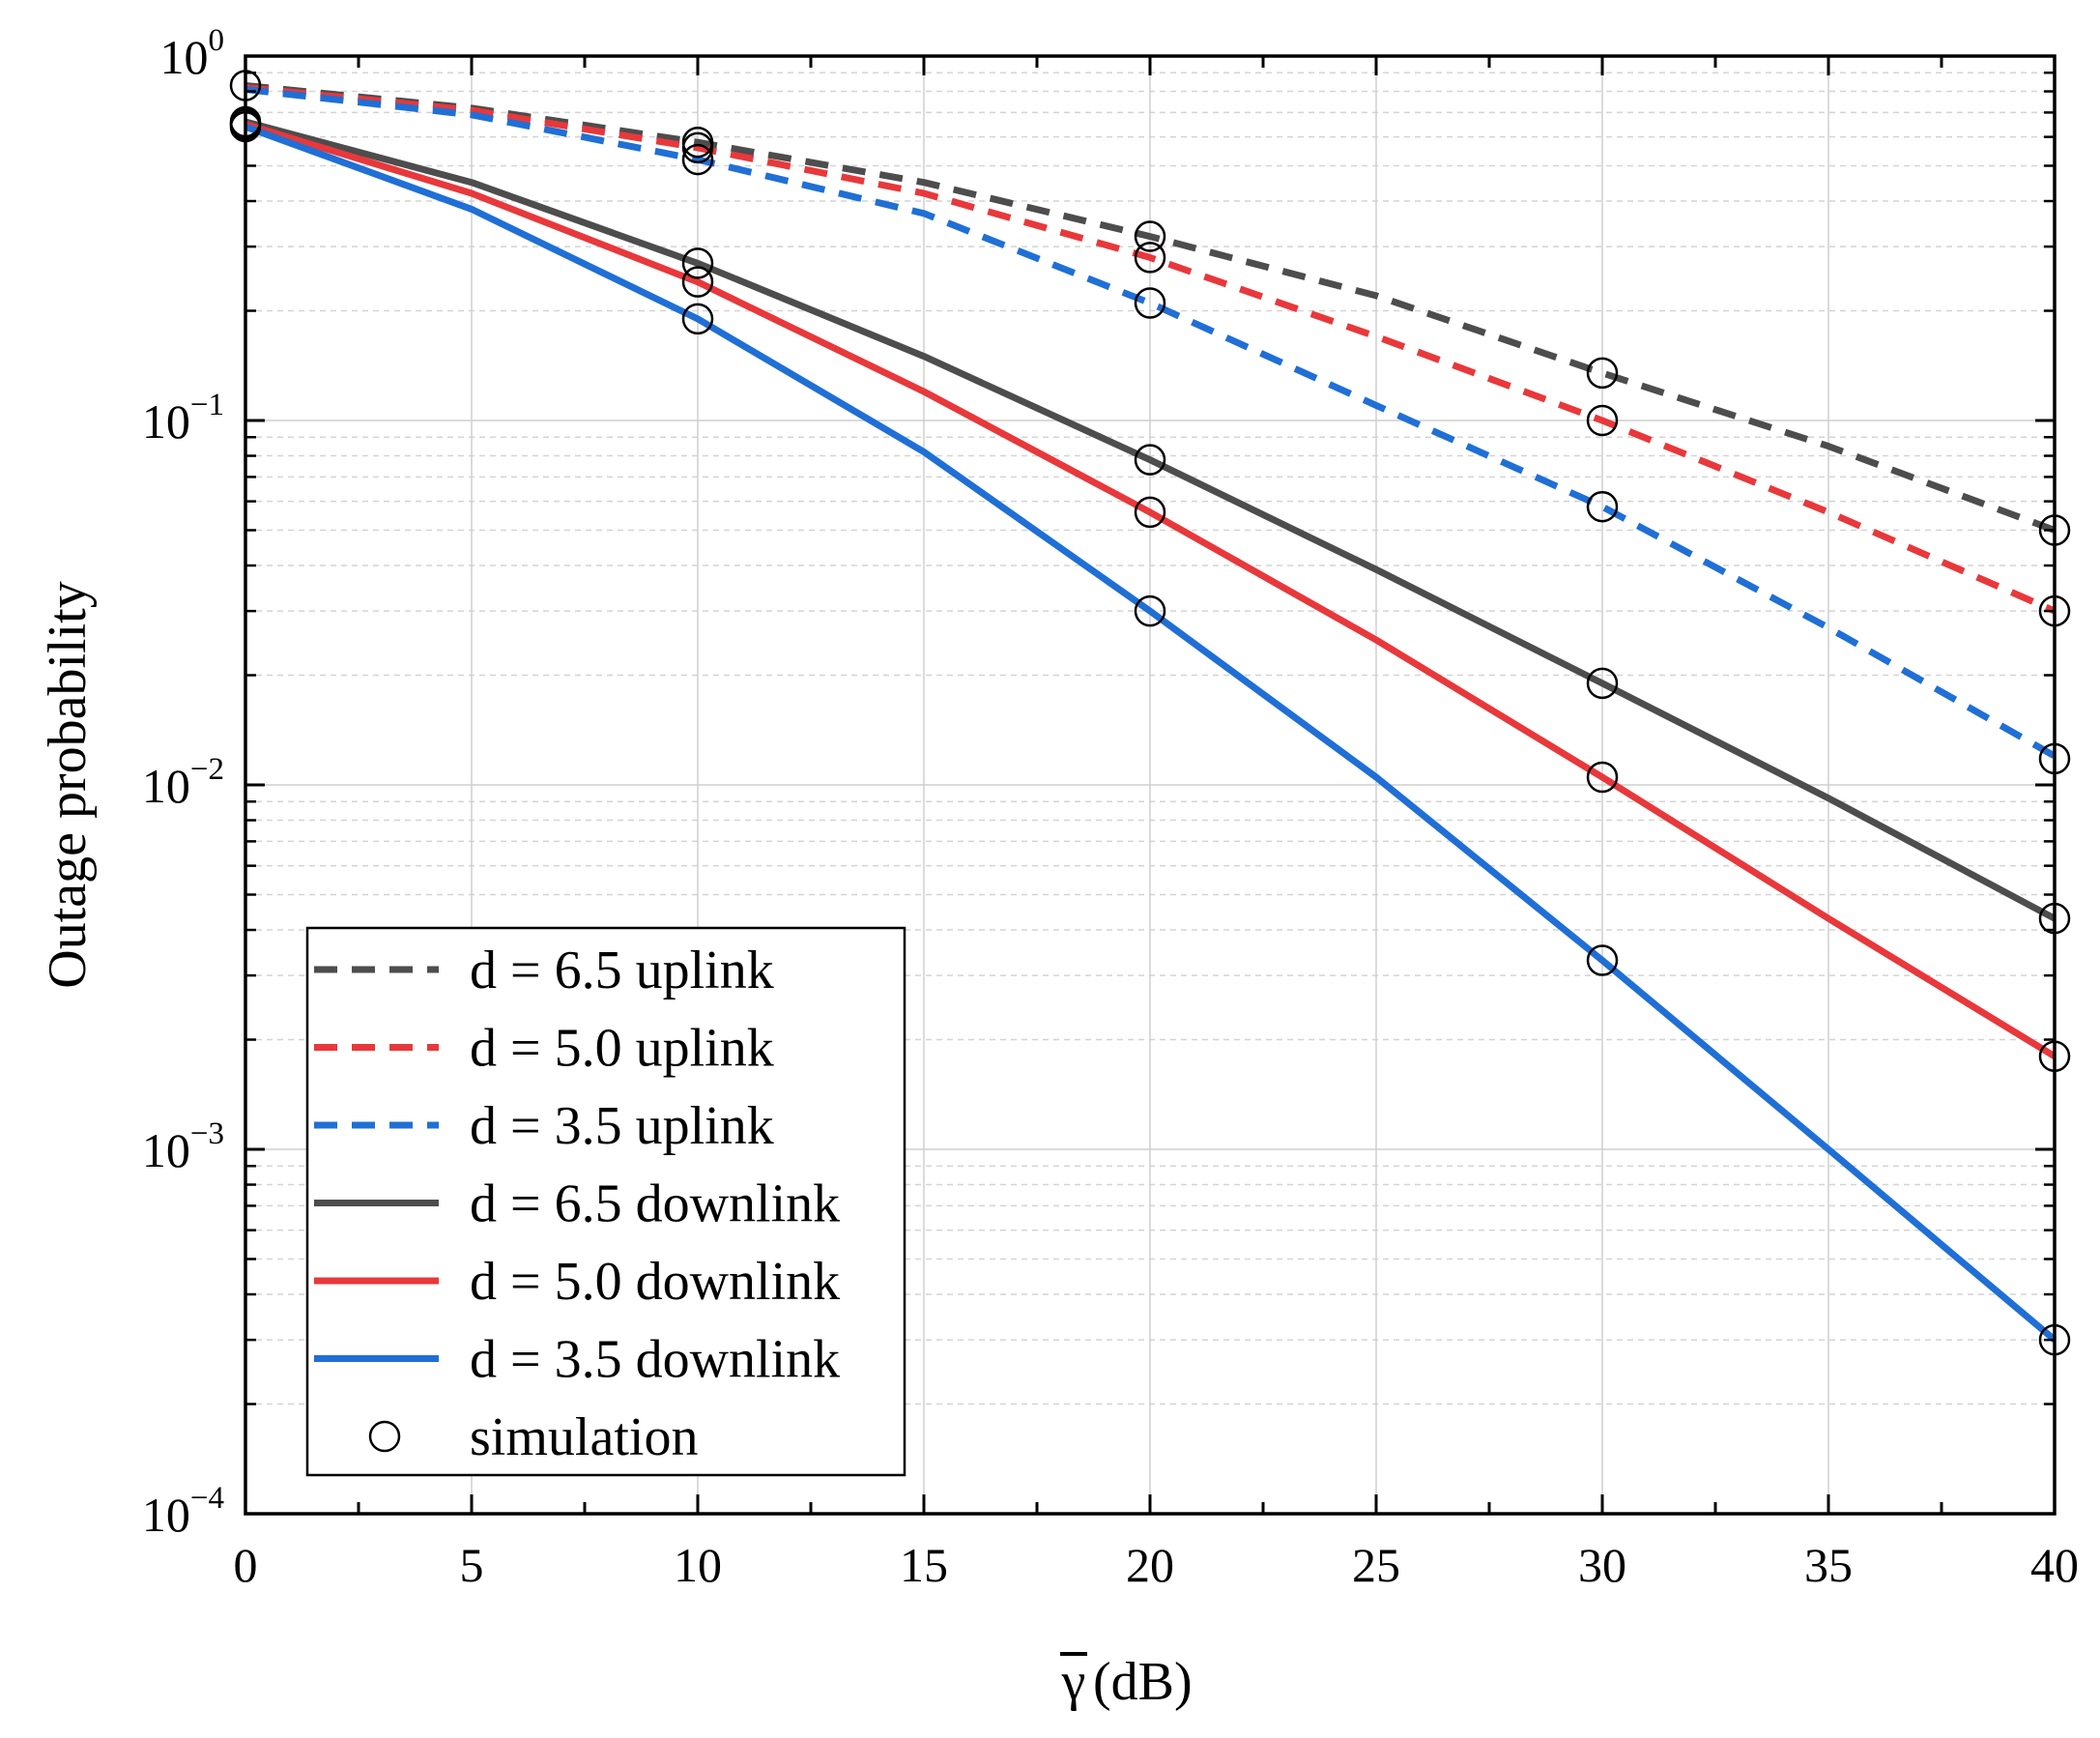  Describe the element at coordinates (924, 1565) in the screenshot. I see `x-tick-label: 15` at that location.